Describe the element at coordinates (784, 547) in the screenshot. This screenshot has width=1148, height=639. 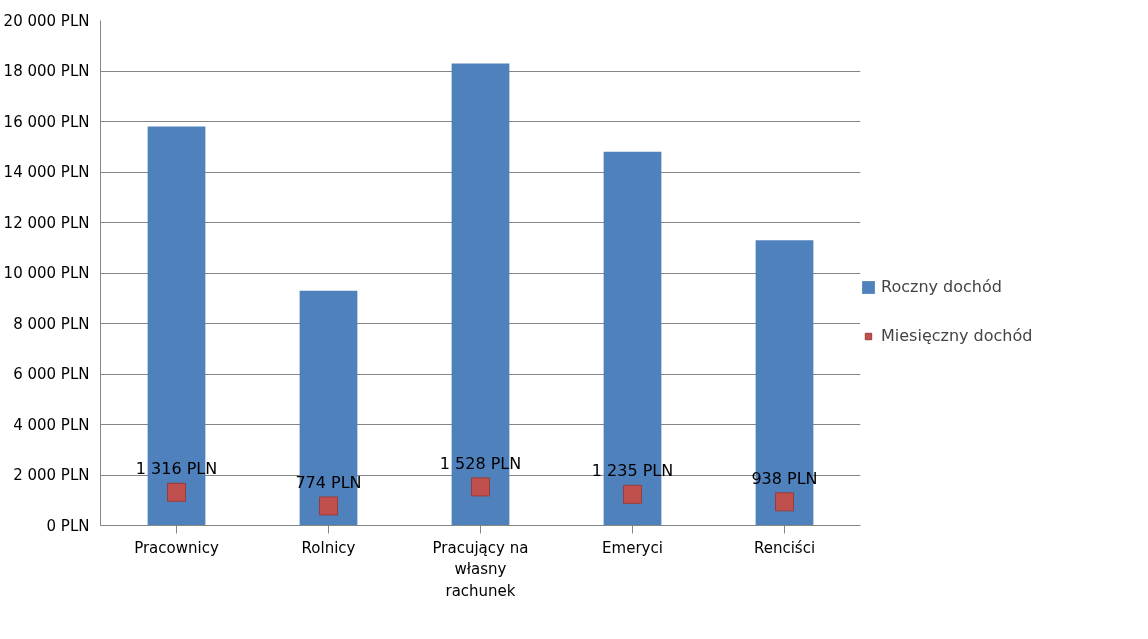
I see `x-tick-label: Renciści` at that location.